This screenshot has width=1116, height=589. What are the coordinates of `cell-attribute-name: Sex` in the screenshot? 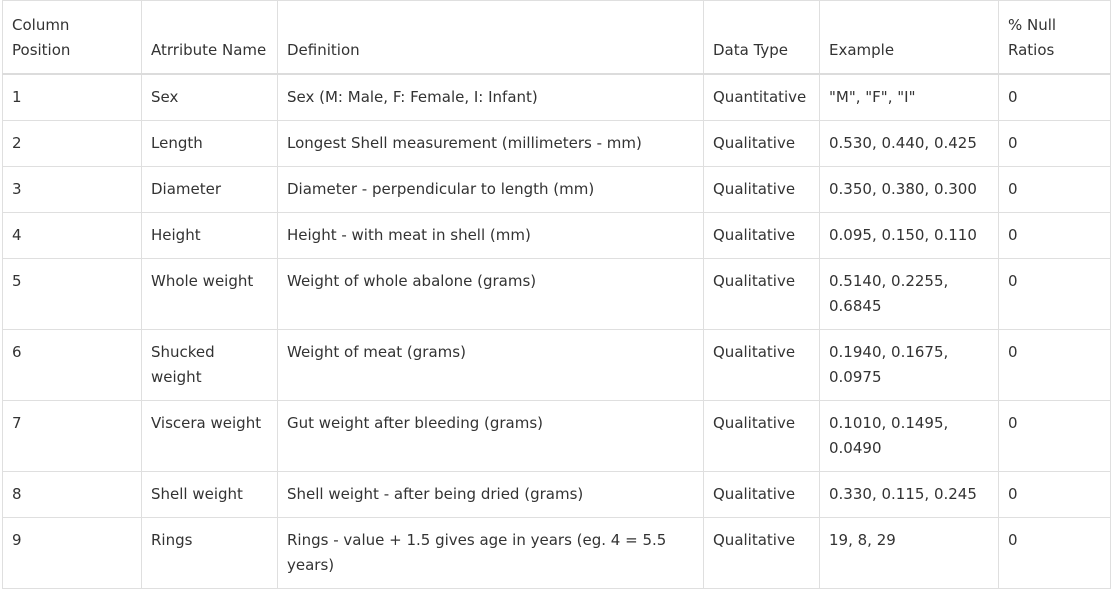 It's located at (209, 97).